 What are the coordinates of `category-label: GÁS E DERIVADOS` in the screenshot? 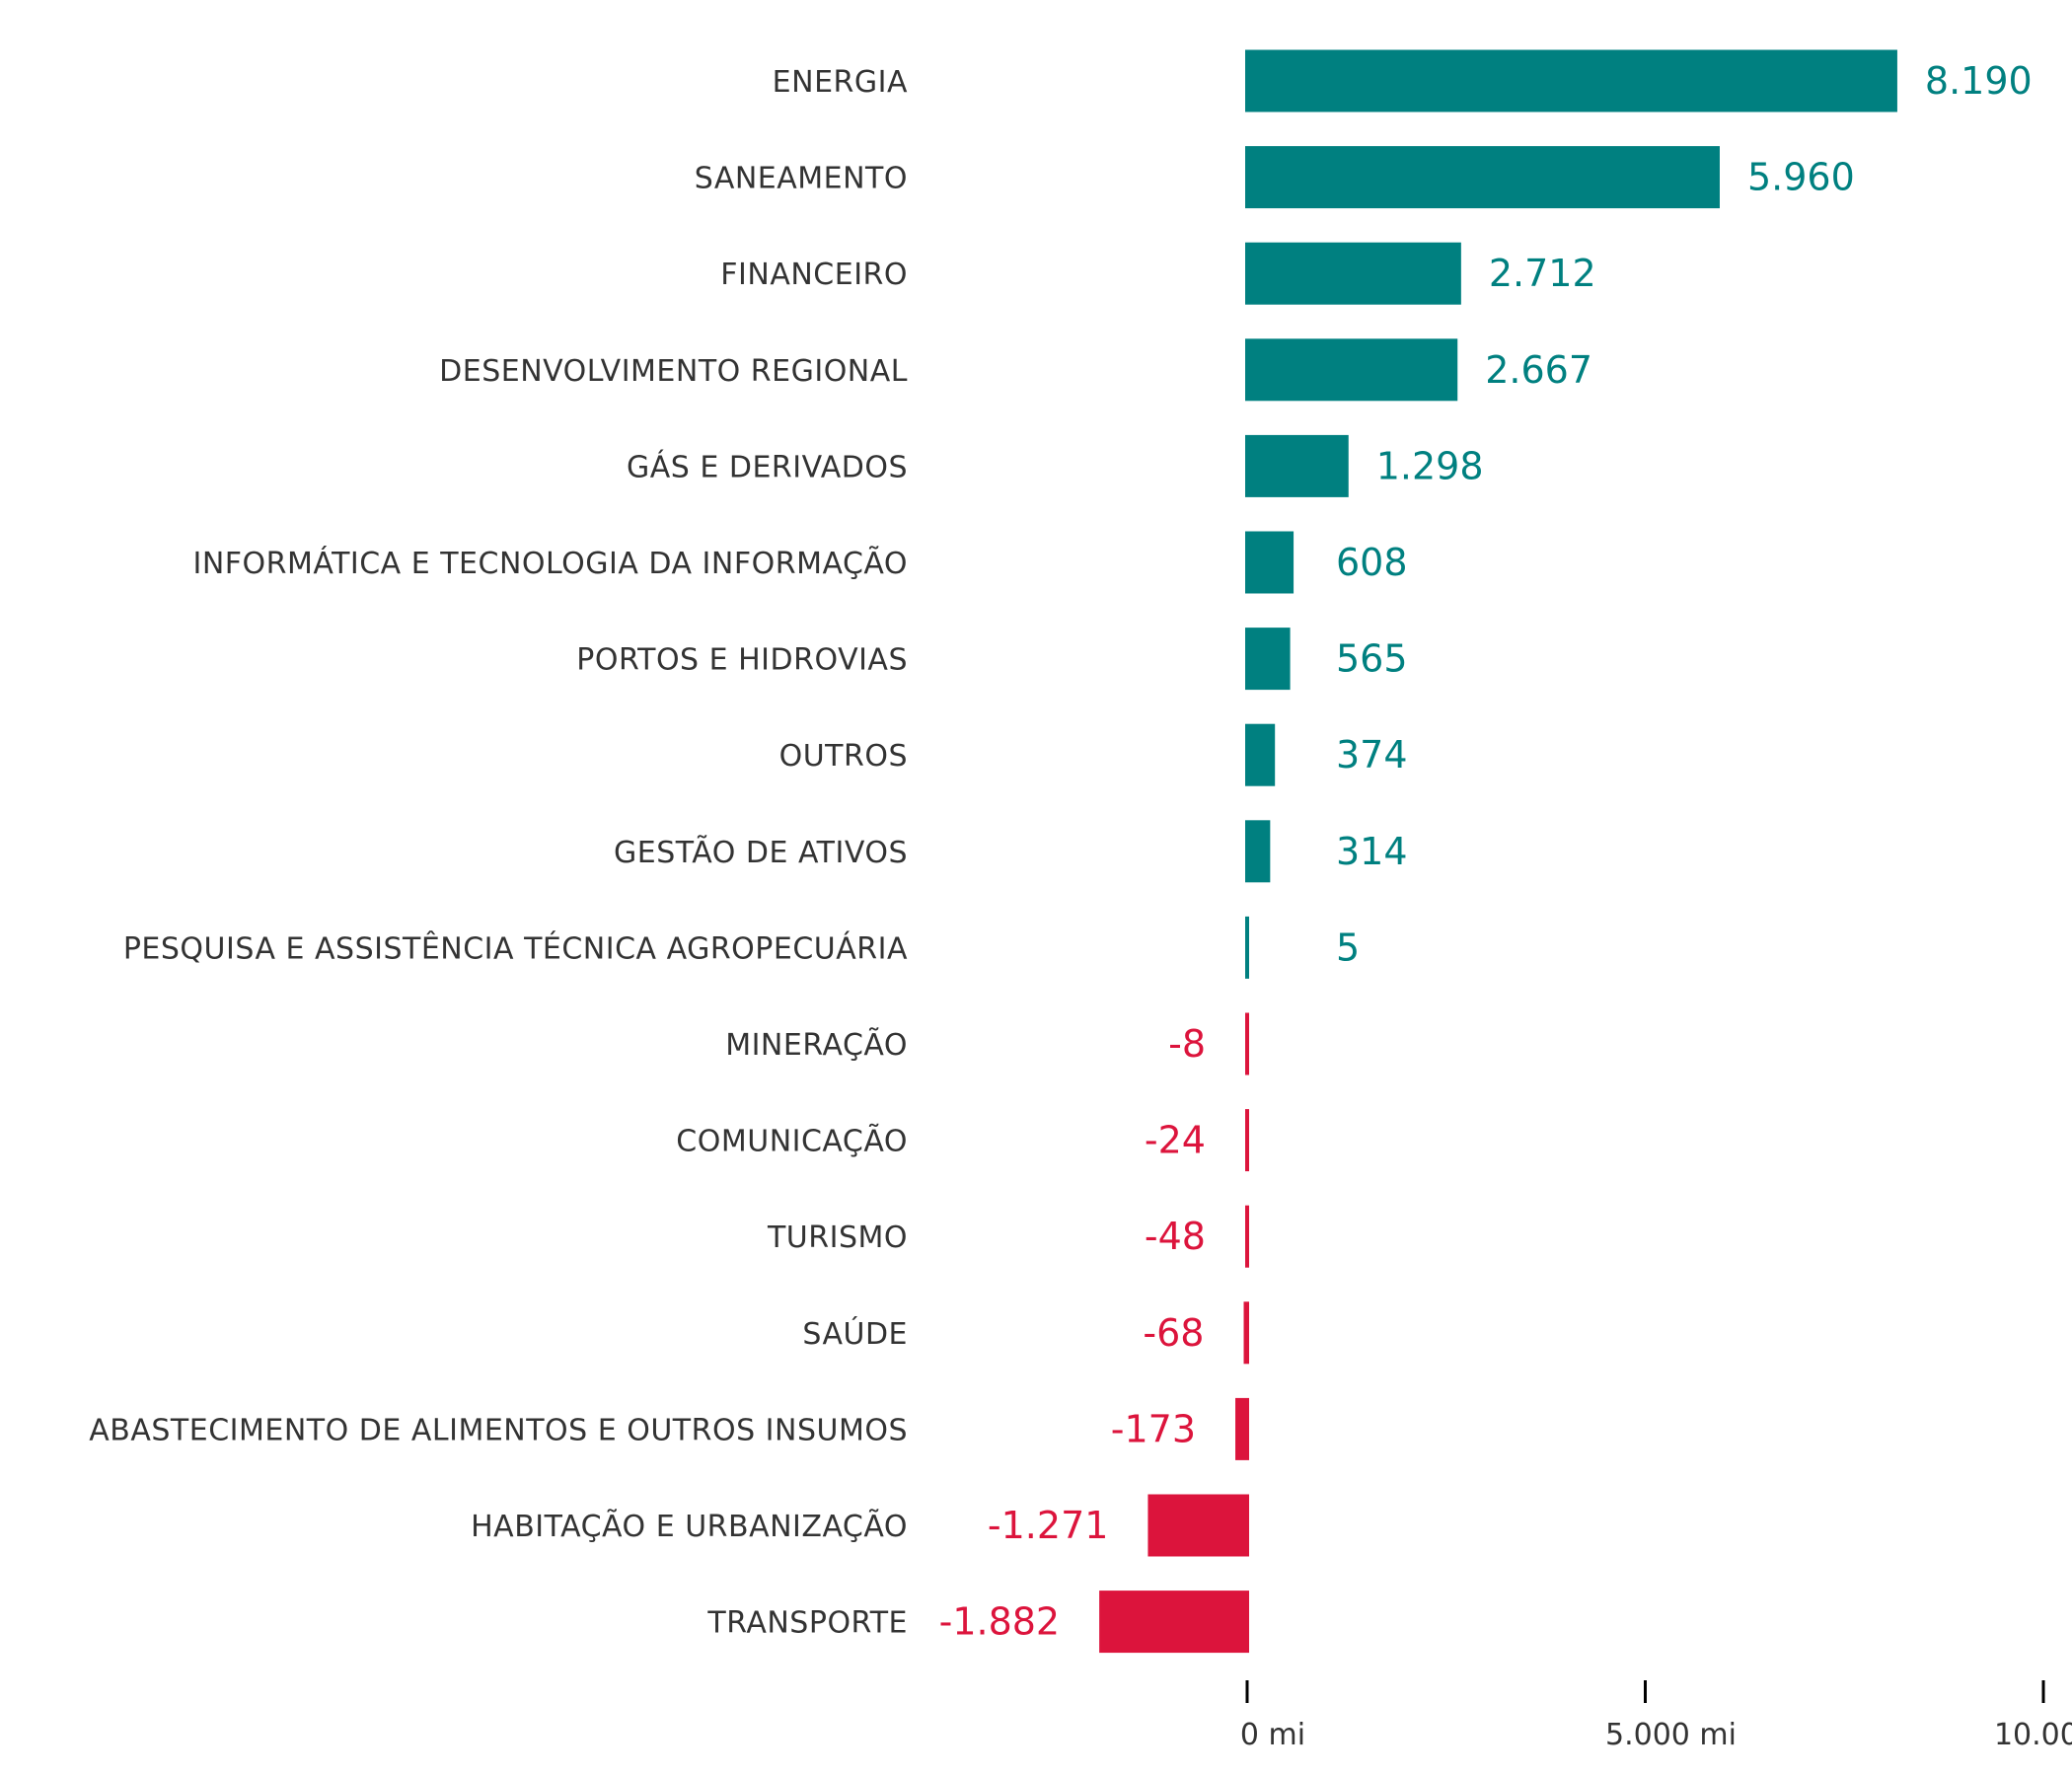 It's located at (768, 467).